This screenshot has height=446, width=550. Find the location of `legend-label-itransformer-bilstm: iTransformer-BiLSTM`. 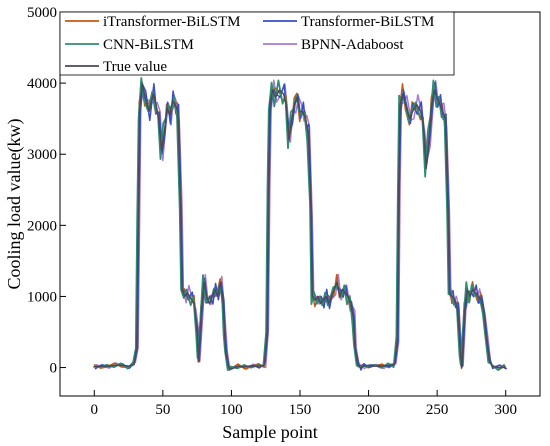

legend-label-itransformer-bilstm: iTransformer-BiLSTM is located at coordinates (171, 22).